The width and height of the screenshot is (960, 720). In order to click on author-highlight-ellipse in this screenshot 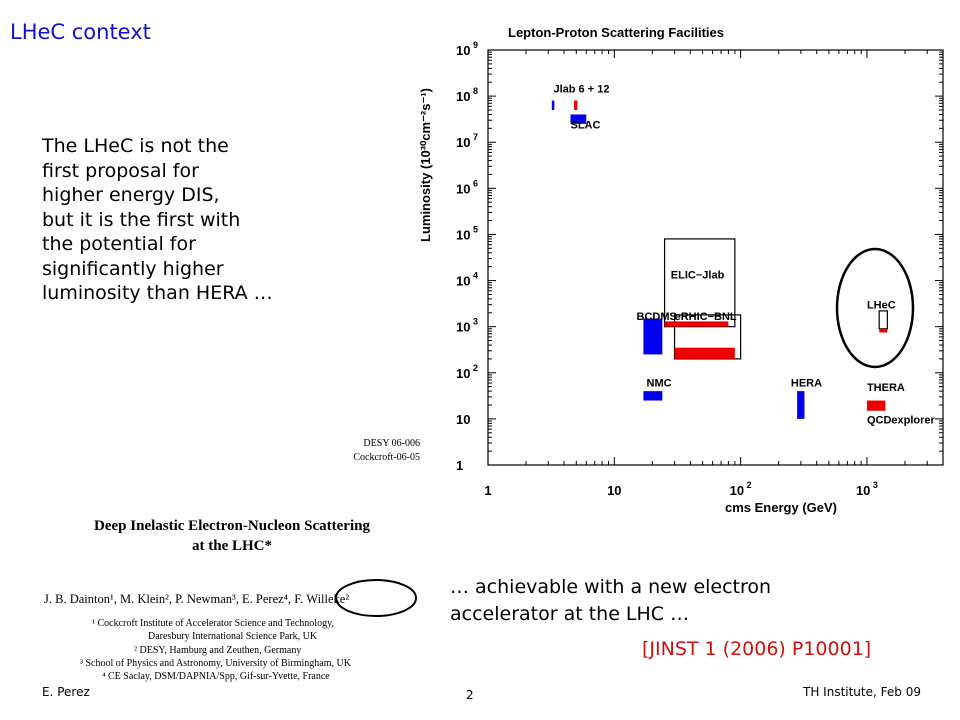, I will do `click(376, 598)`.